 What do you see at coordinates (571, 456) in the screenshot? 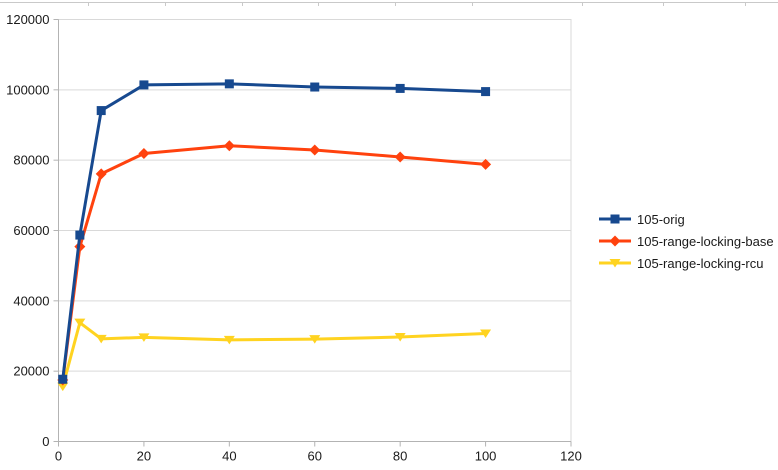
I see `x-tick-label: 120` at bounding box center [571, 456].